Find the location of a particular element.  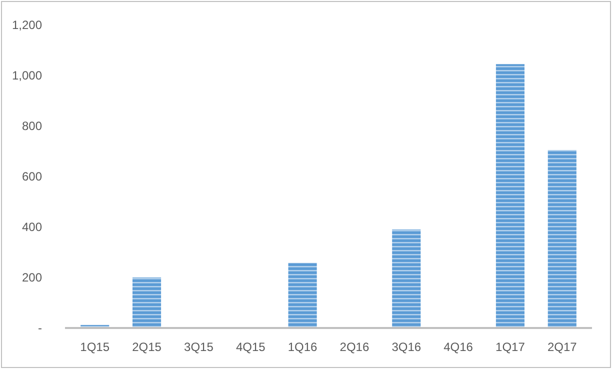

x-tick-label: 2Q15 is located at coordinates (147, 347).